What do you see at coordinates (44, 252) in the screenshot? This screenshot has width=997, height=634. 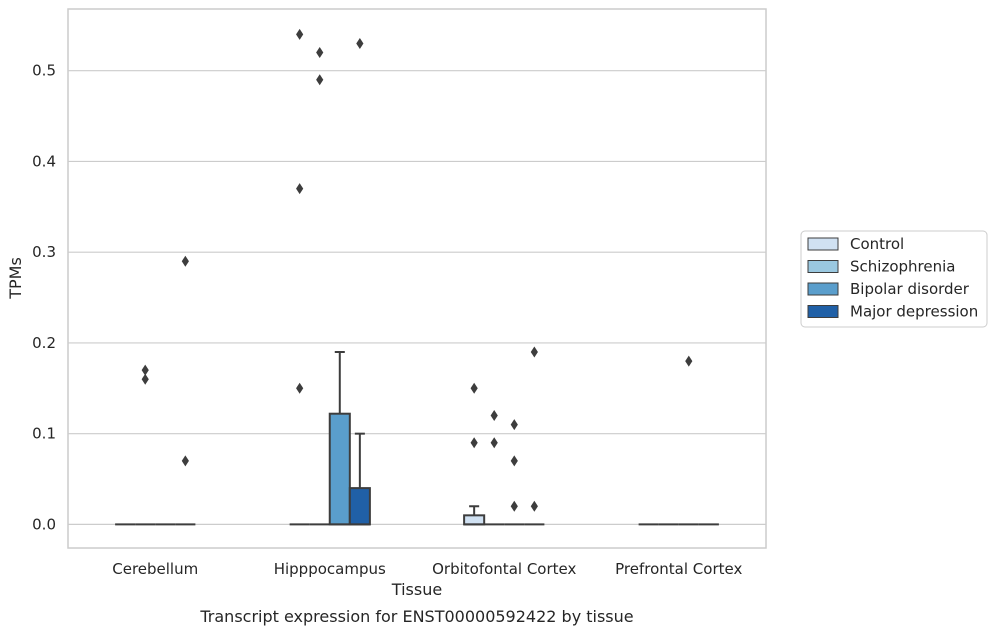 I see `y-tick-label: 0.3` at bounding box center [44, 252].